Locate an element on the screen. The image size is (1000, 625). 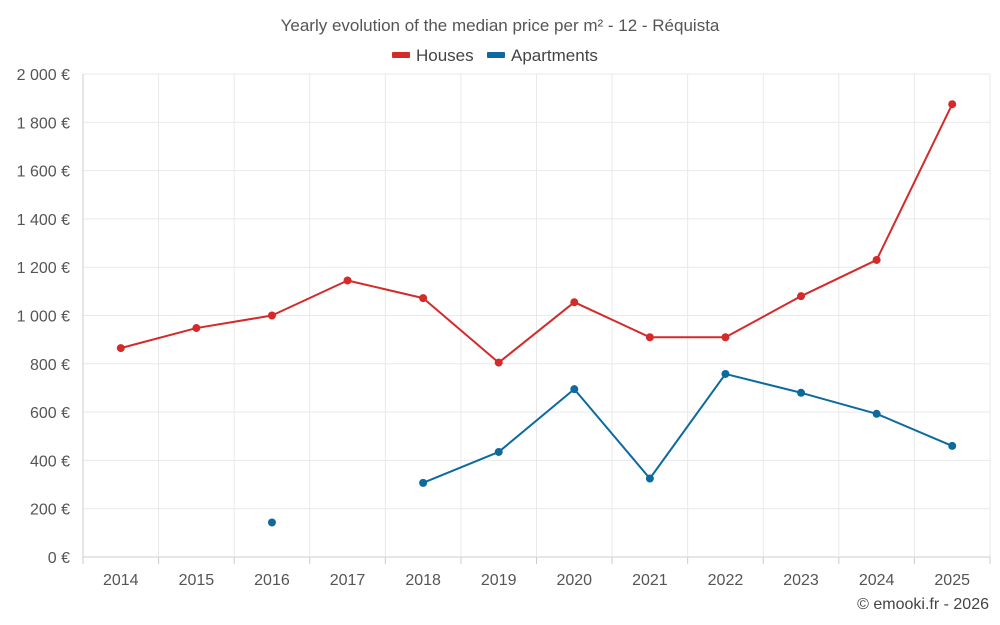
y-tick-label: 400 € is located at coordinates (50, 461).